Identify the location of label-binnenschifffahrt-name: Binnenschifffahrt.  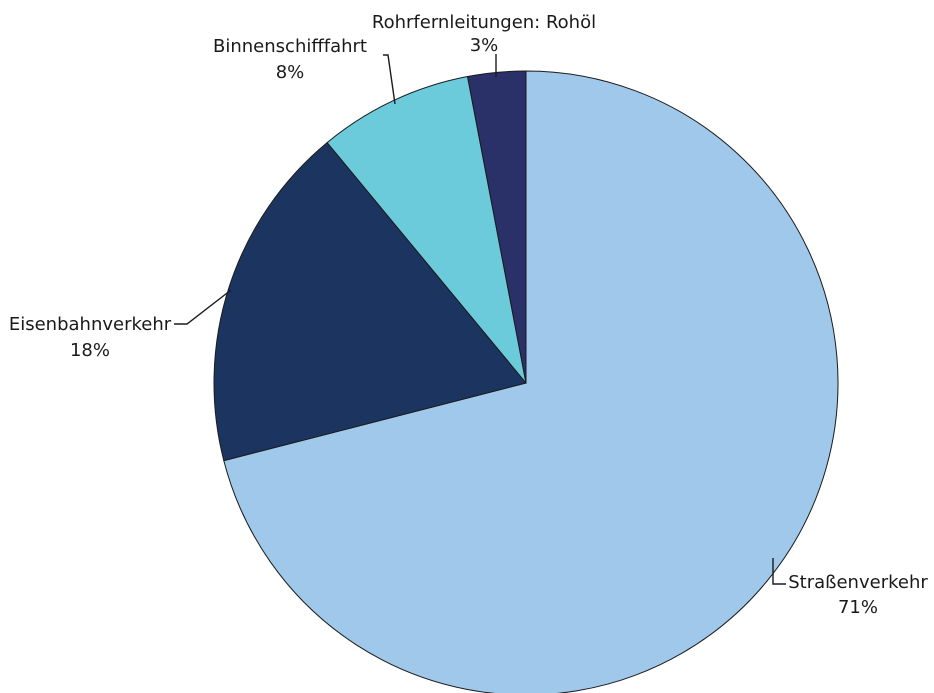
(290, 46).